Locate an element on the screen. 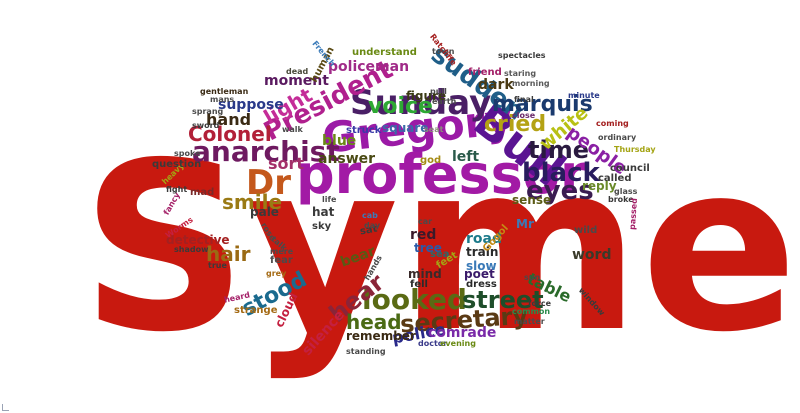 This screenshot has width=800, height=413. word-fear: fear is located at coordinates (281, 260).